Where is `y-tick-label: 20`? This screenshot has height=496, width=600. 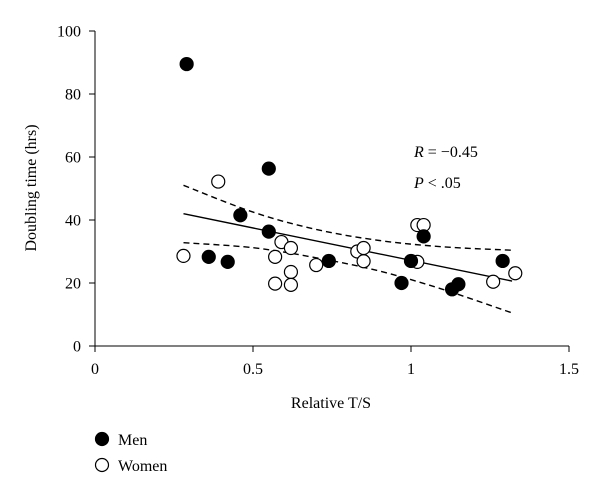
y-tick-label: 20 is located at coordinates (73, 284).